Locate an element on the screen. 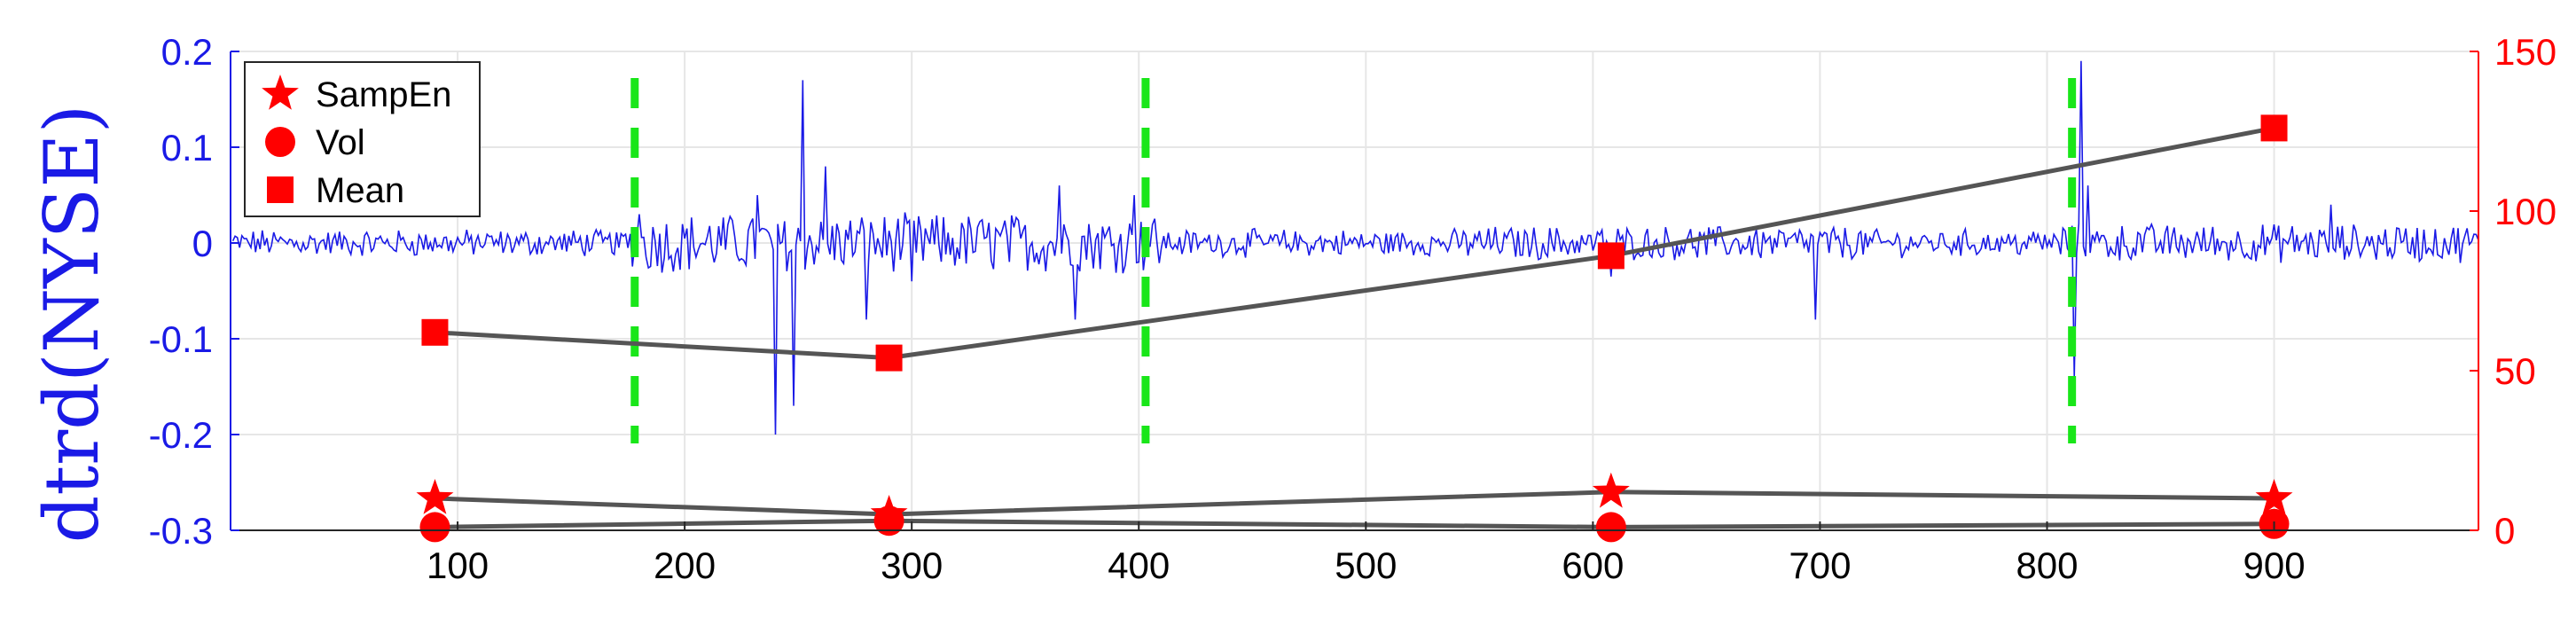 This screenshot has width=2576, height=619. x-tick-label: 900 is located at coordinates (2274, 565).